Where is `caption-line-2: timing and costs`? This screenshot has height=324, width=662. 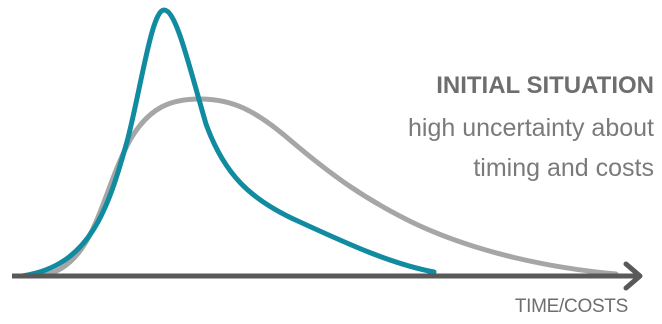 caption-line-2: timing and costs is located at coordinates (563, 168).